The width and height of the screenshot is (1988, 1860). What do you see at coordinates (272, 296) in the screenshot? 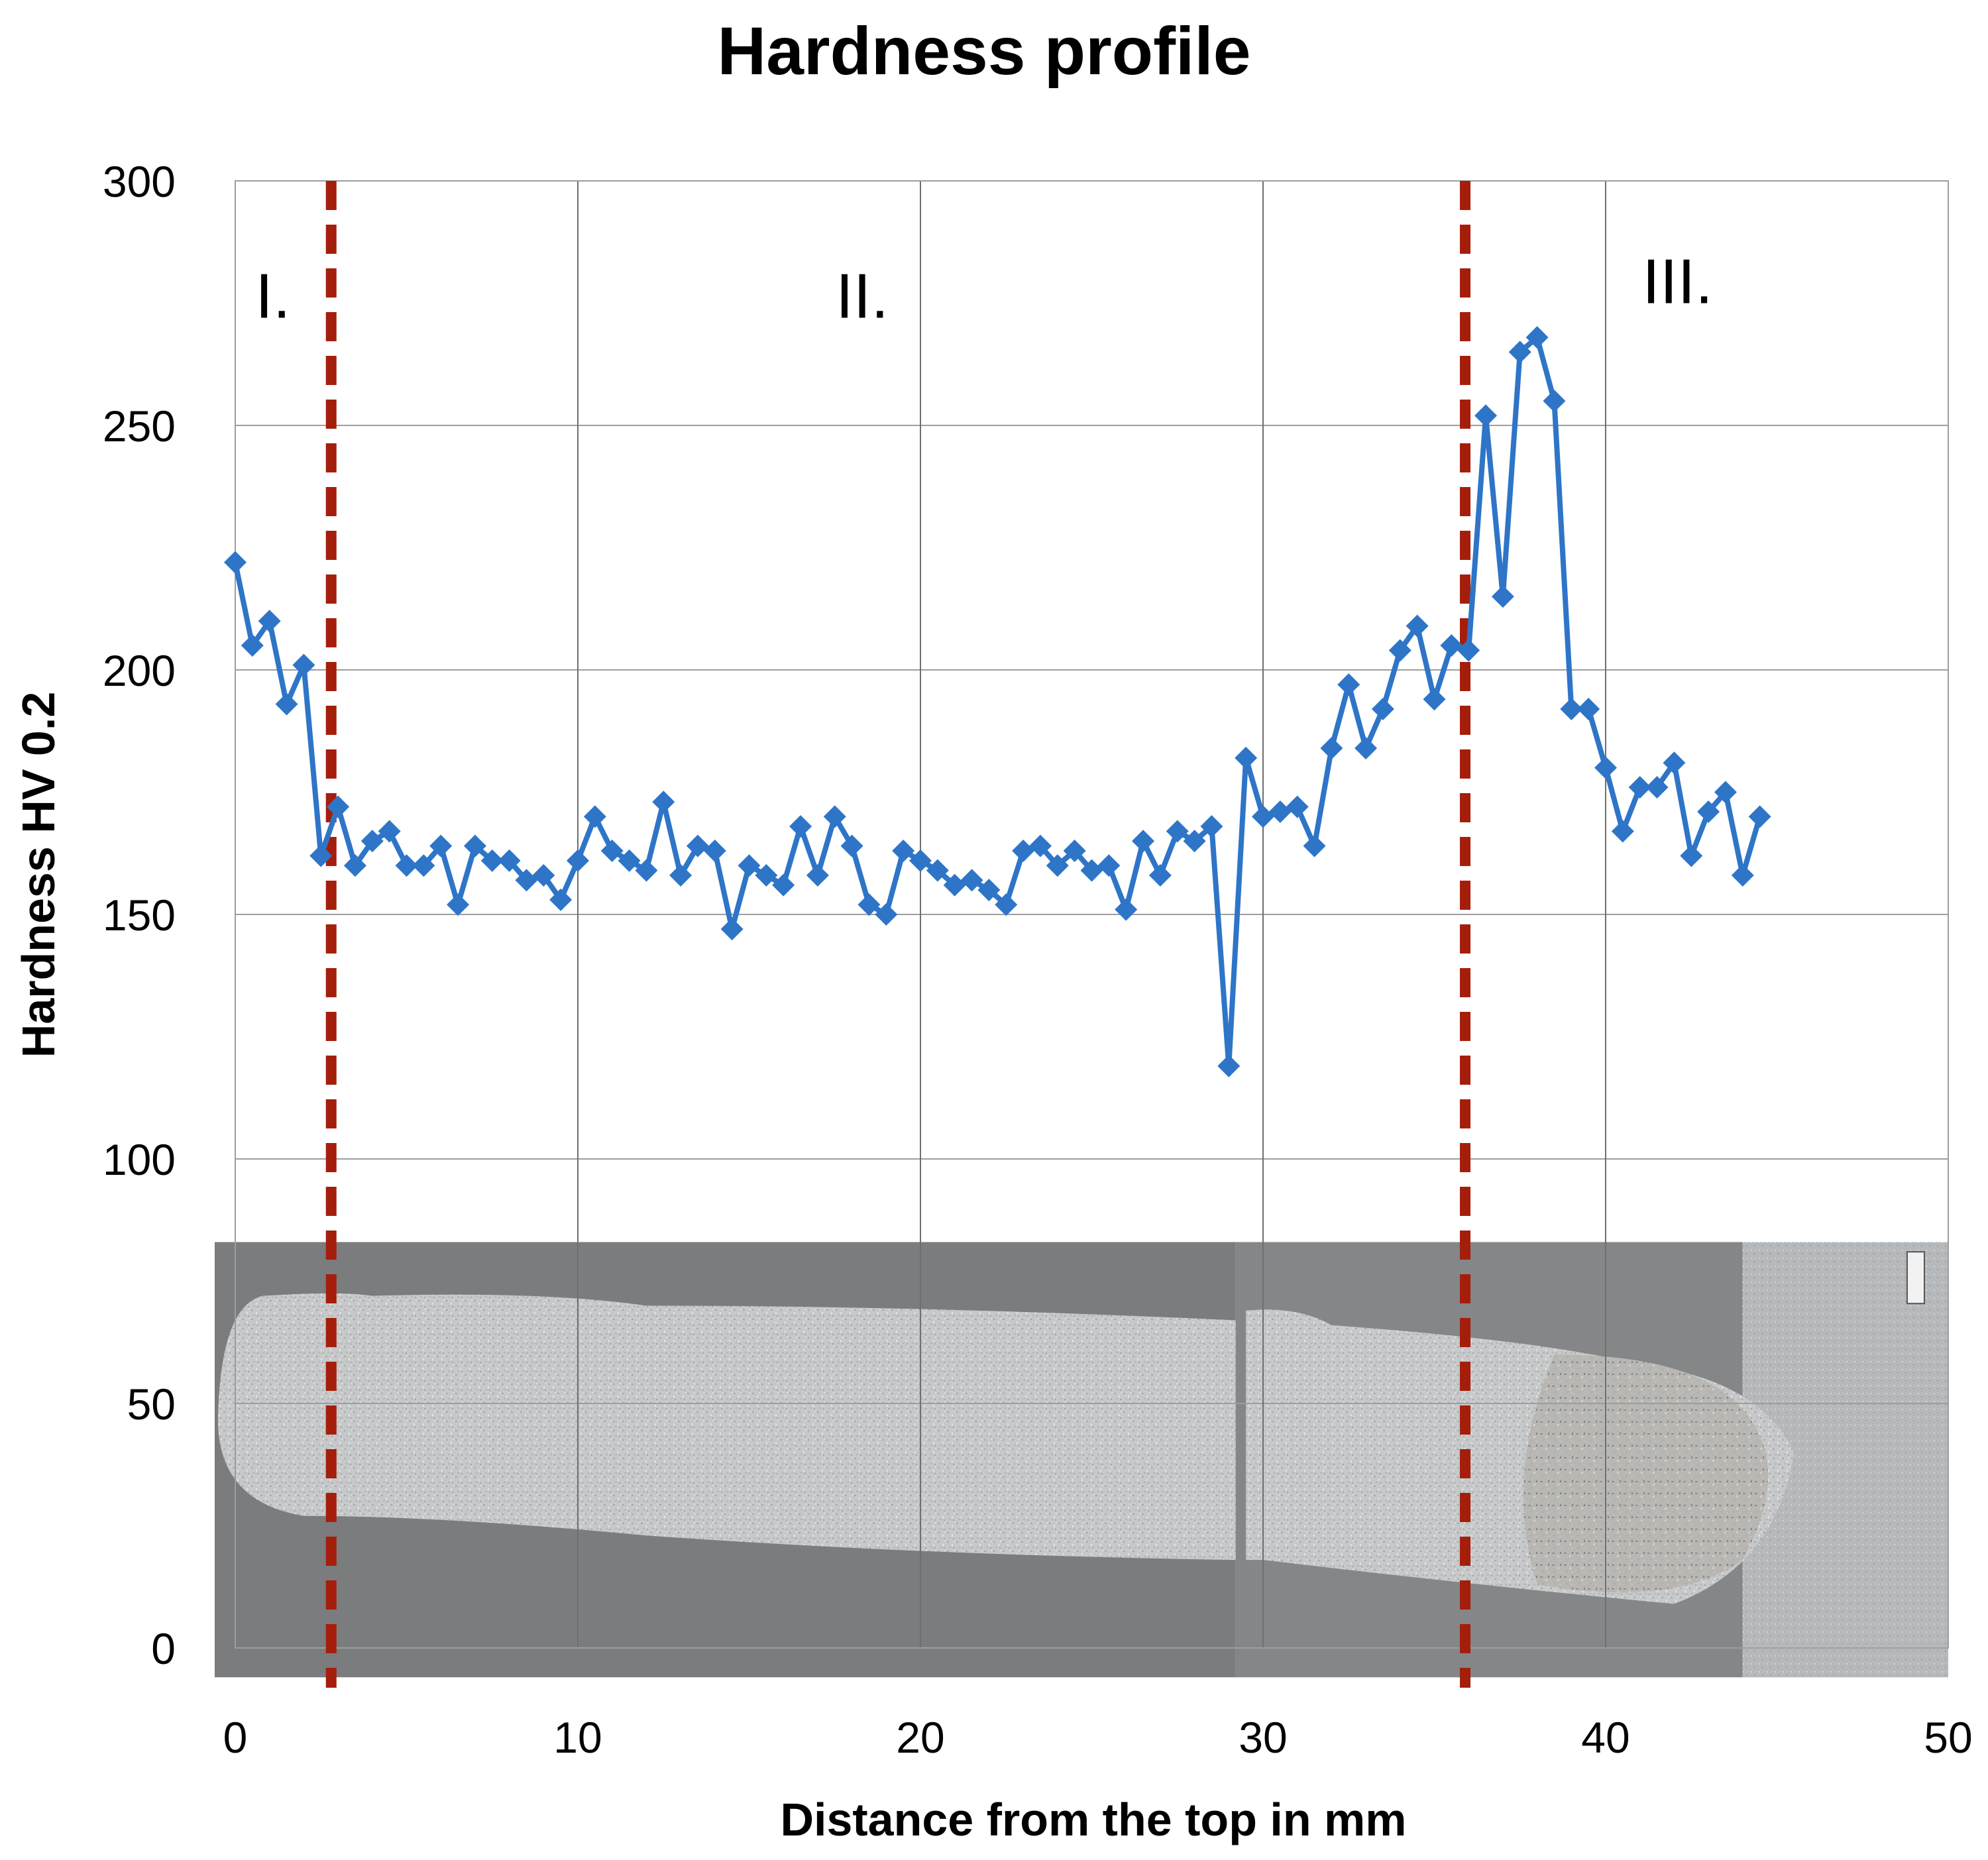
I see `zone-label-1: I.` at bounding box center [272, 296].